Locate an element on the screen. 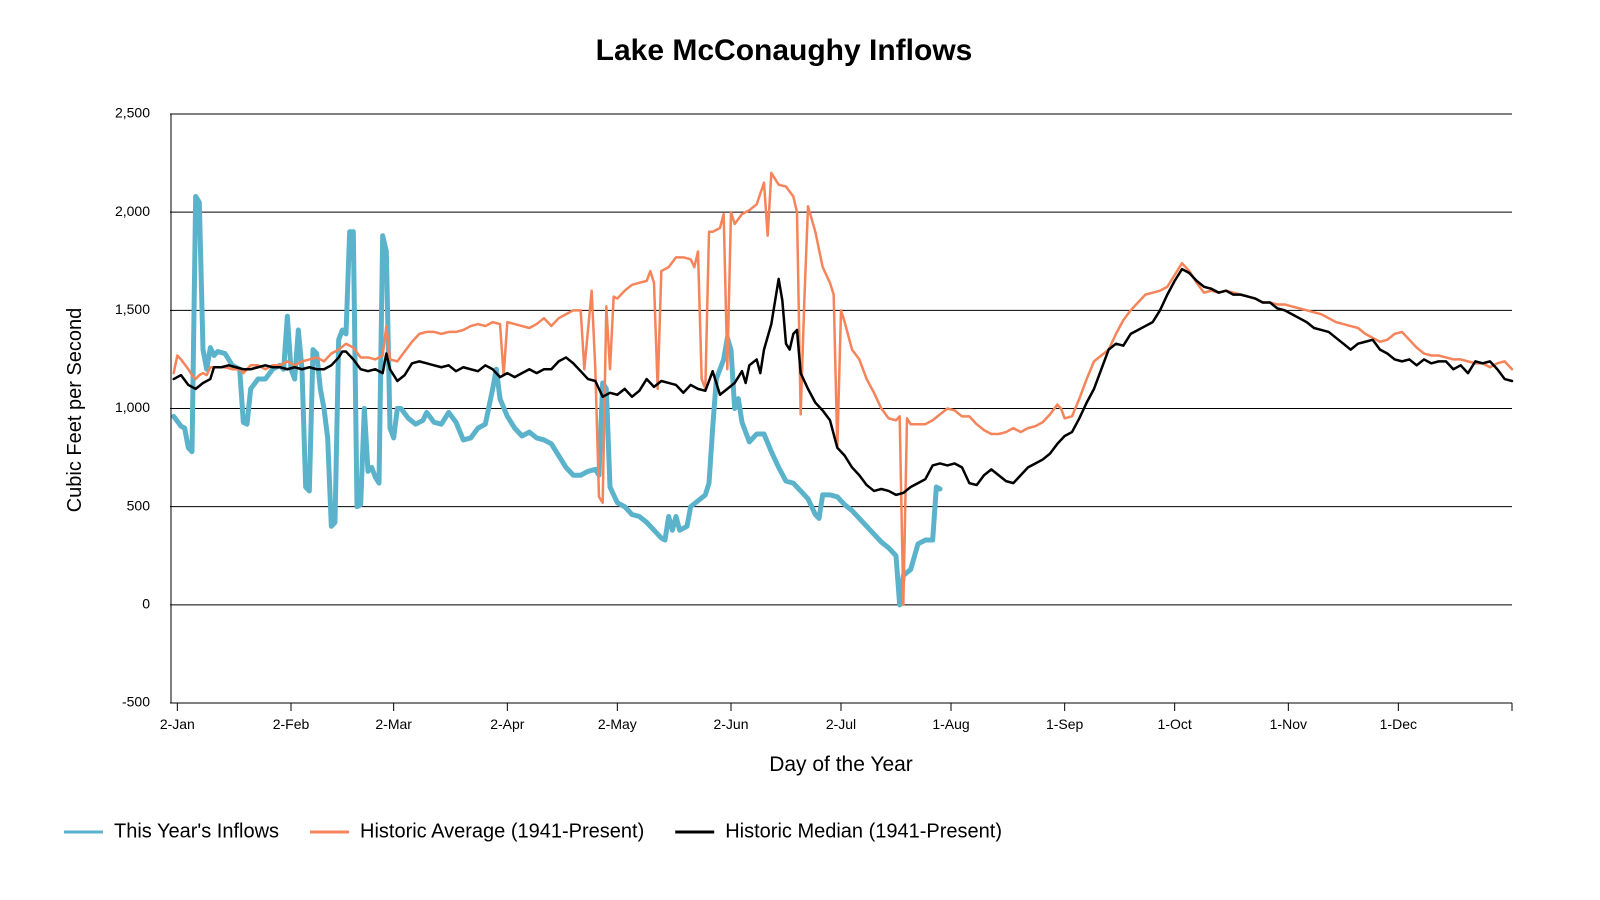  x-tick-label: 2-Mar is located at coordinates (393, 724).